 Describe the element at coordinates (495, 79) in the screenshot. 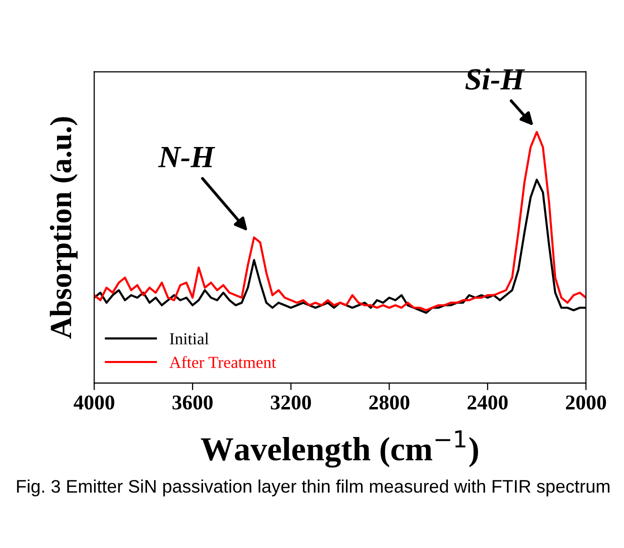

I see `annotation: Si-H` at that location.